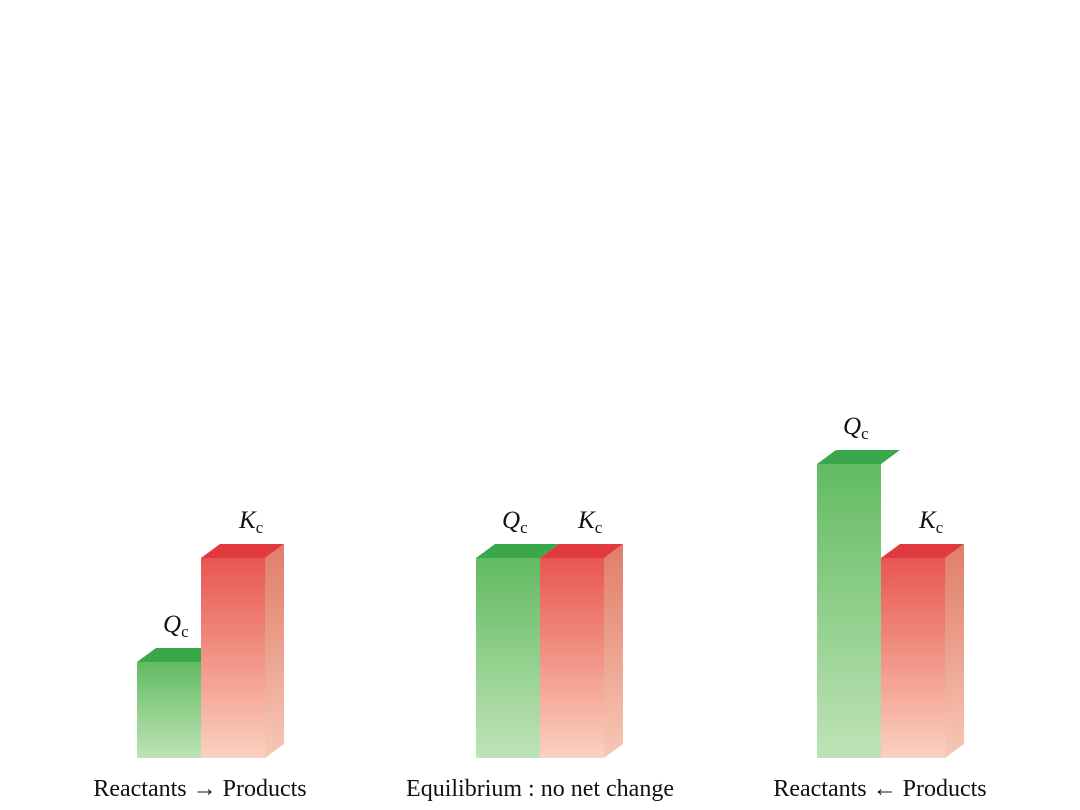 The width and height of the screenshot is (1080, 810). I want to click on panel-3: Qc Kc Reactants ← Products, so click(879, 607).